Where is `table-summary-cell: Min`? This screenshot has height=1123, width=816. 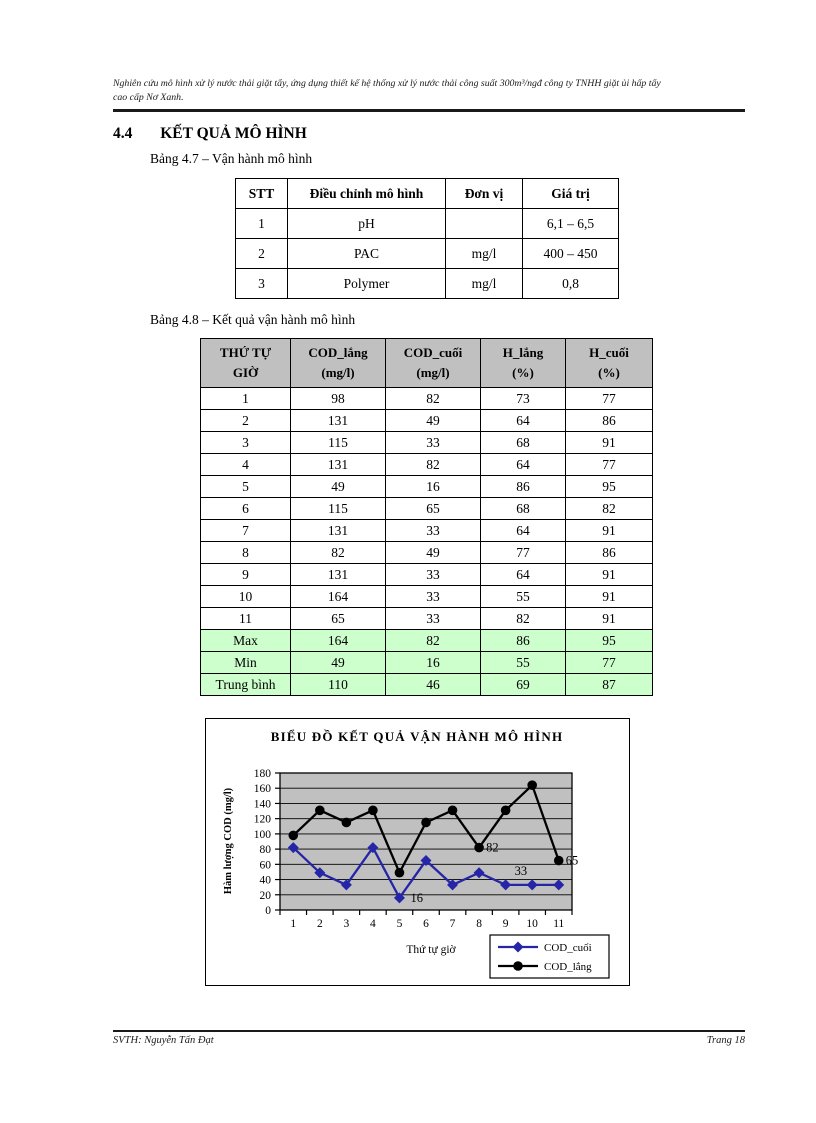
table-summary-cell: Min is located at coordinates (245, 662).